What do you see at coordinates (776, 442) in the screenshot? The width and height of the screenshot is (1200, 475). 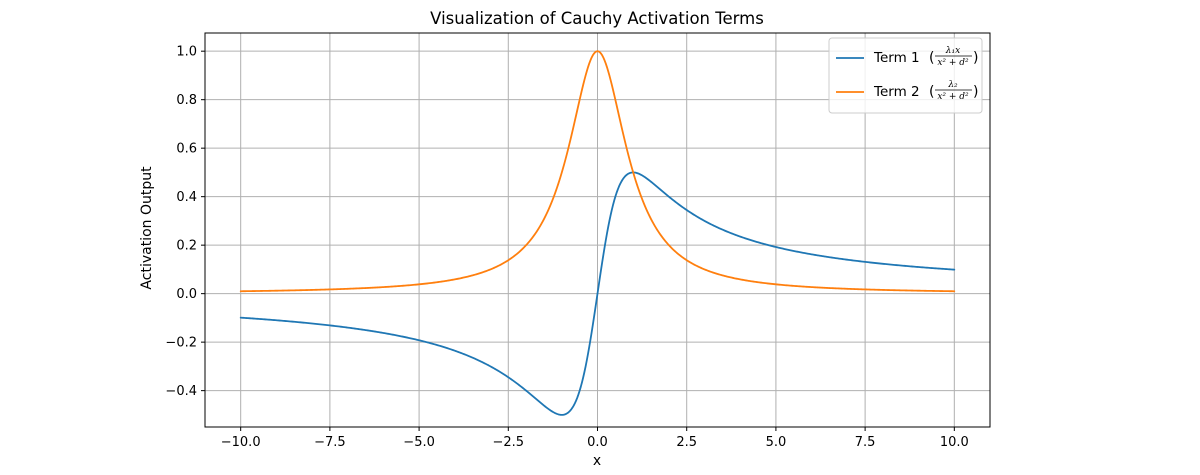 I see `x-tick-label: 5.0` at bounding box center [776, 442].